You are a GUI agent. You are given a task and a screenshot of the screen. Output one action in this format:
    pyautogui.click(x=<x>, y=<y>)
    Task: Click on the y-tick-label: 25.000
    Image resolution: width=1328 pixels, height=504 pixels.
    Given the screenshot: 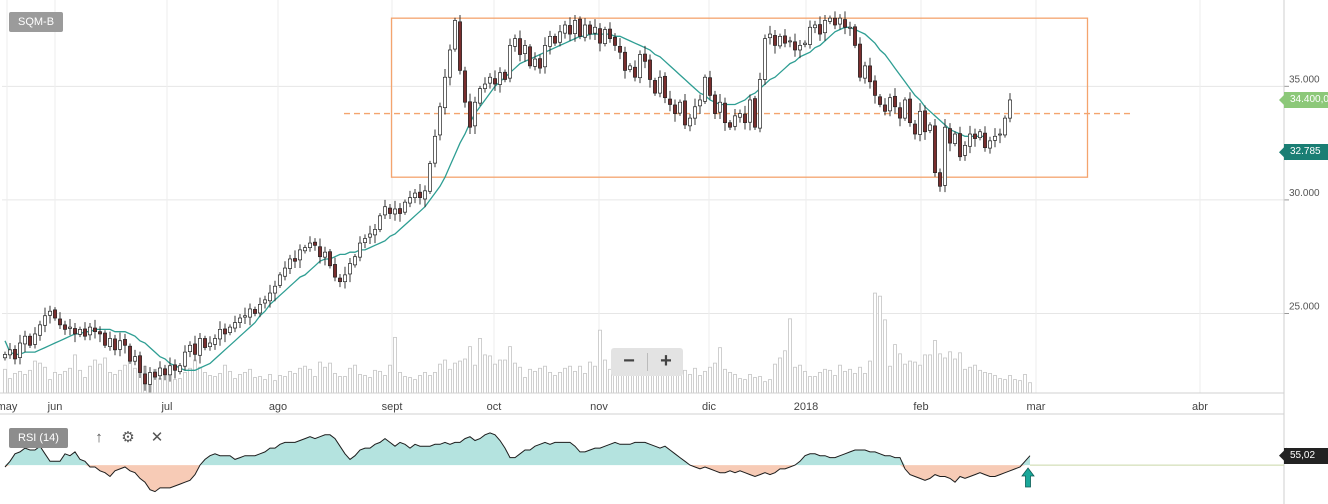 What is the action you would take?
    pyautogui.click(x=1304, y=306)
    